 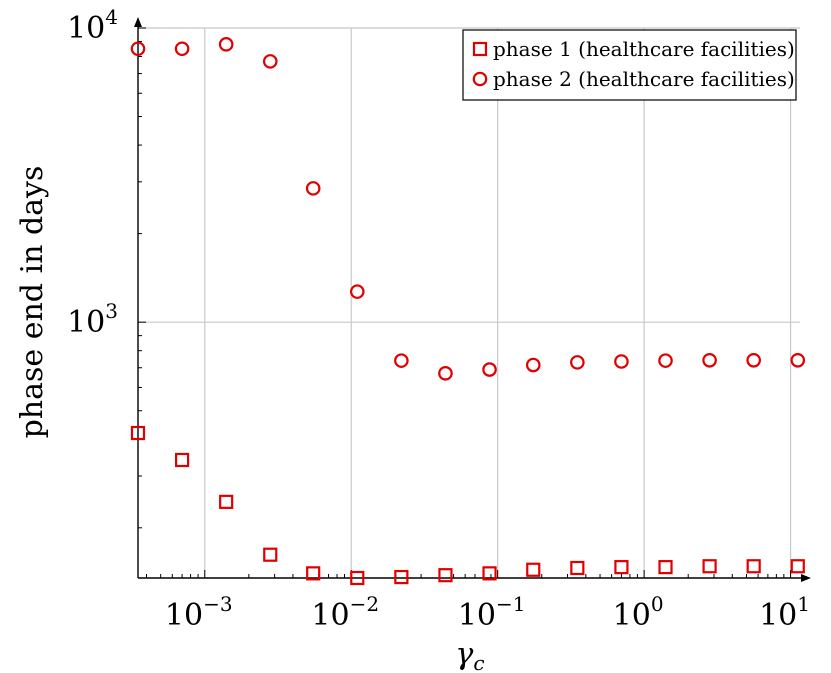 I want to click on y-tick-label: 10⁴, so click(x=92, y=25).